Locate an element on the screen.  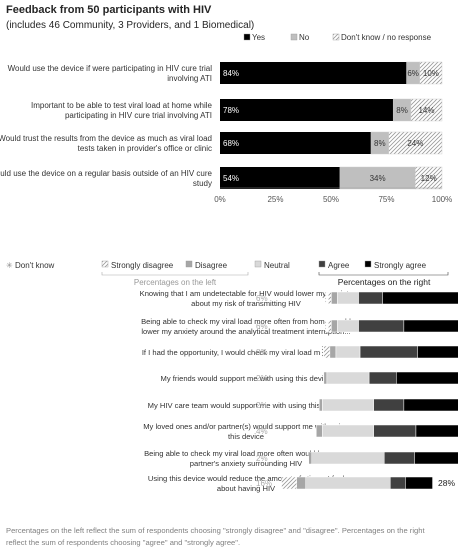
likert-bar-5-strongly-agree is located at coordinates (436, 431).